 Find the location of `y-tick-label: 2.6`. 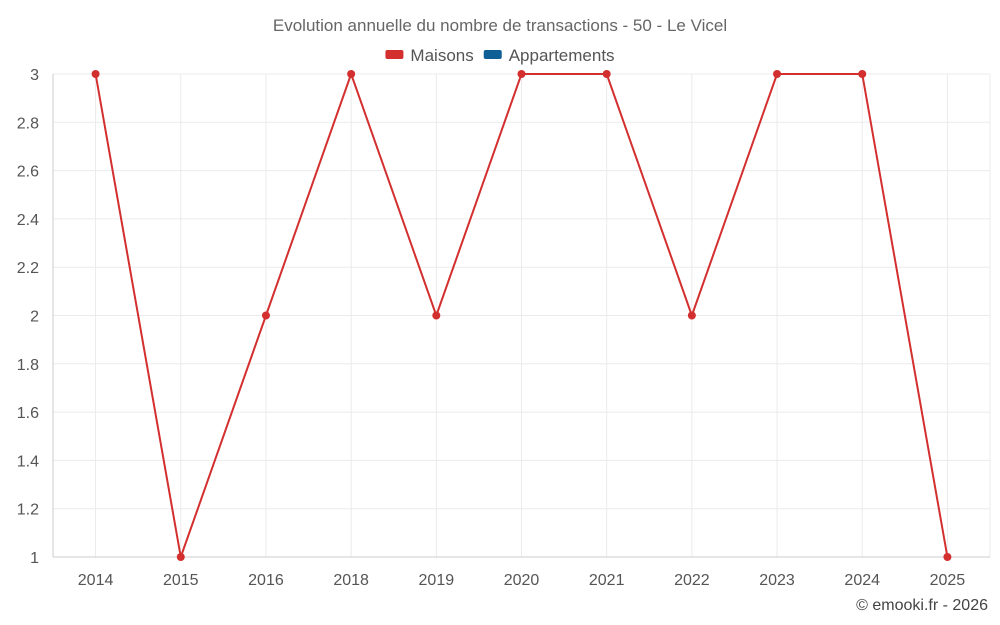

y-tick-label: 2.6 is located at coordinates (28, 172).